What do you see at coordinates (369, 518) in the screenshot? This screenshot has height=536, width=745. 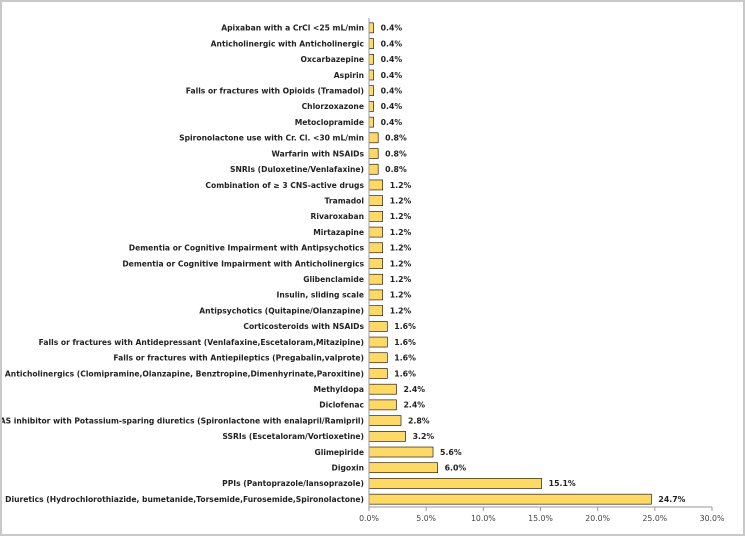 I see `x-tick-label: 0.0%` at bounding box center [369, 518].